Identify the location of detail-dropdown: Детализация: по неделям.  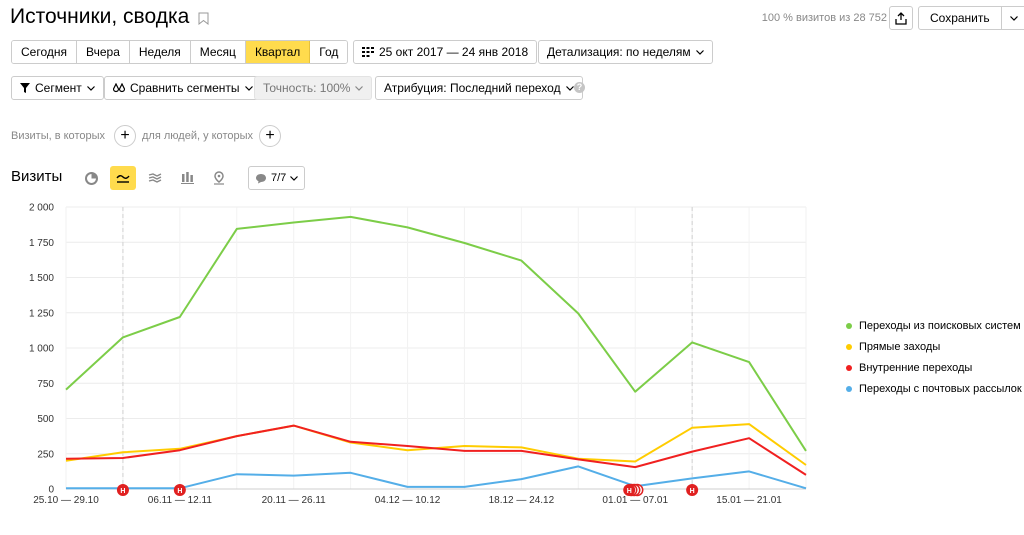
(625, 52).